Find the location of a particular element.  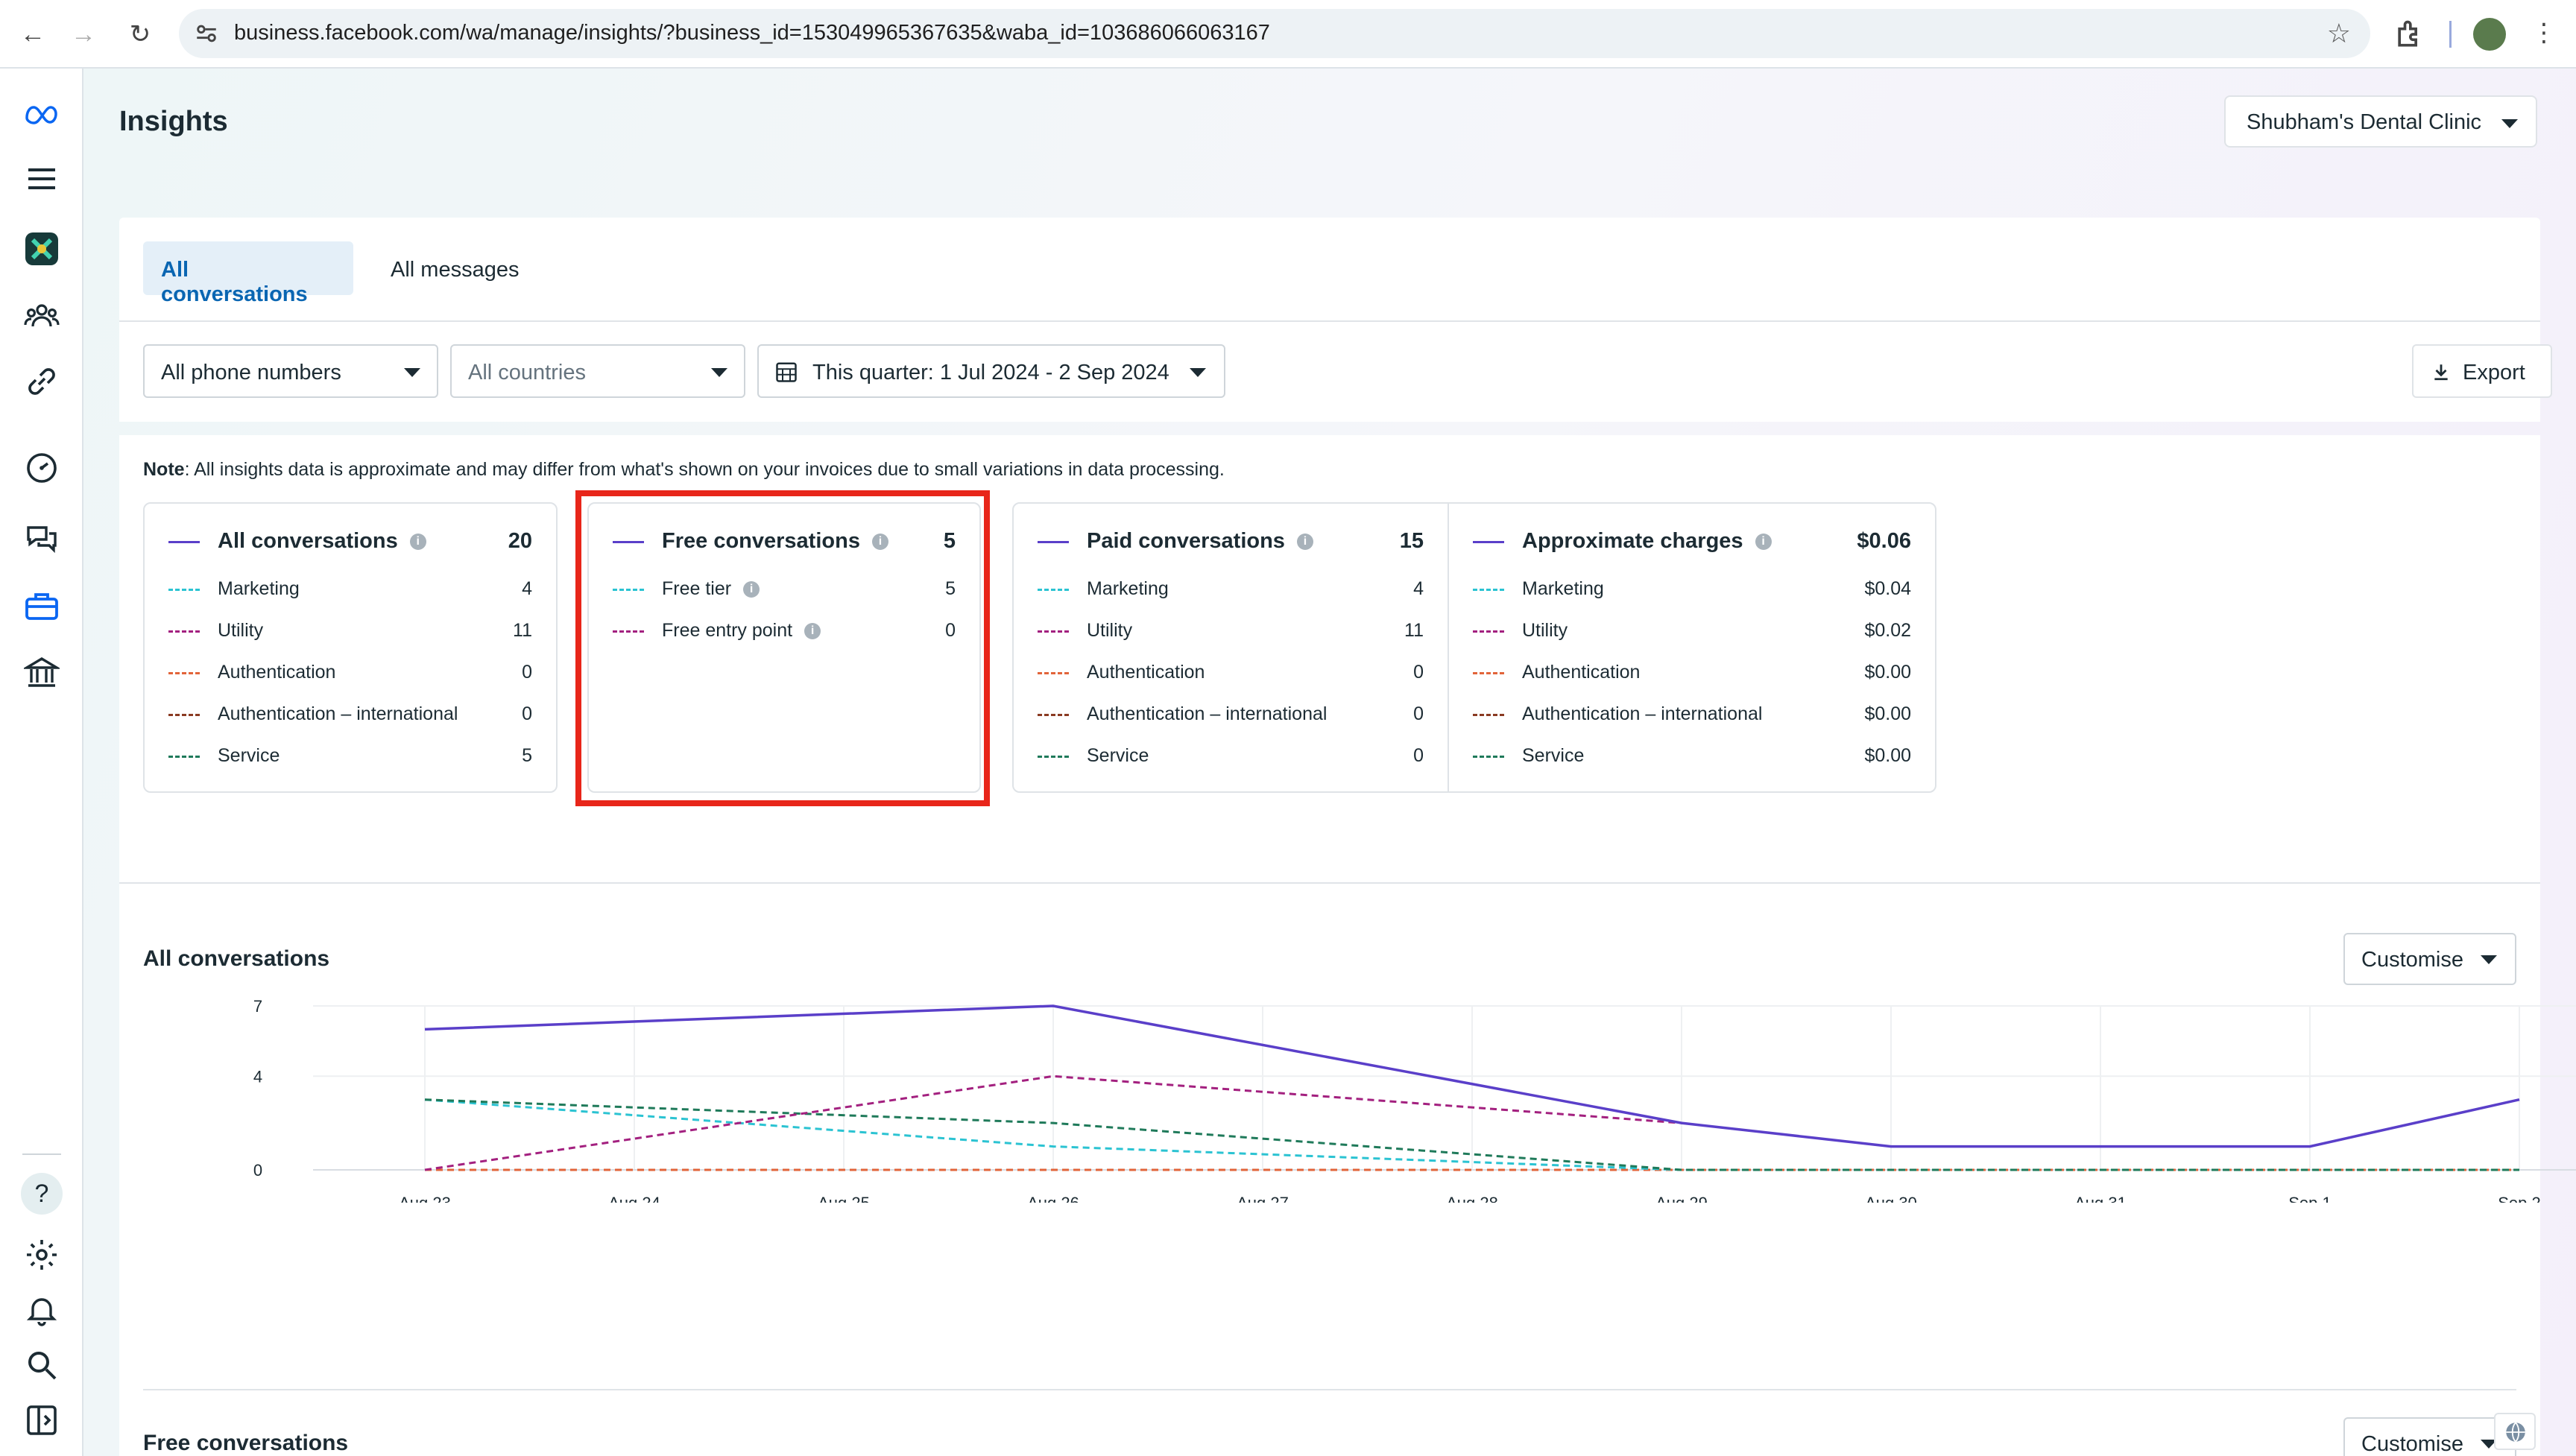

reload-icon: ↻ is located at coordinates (140, 34).